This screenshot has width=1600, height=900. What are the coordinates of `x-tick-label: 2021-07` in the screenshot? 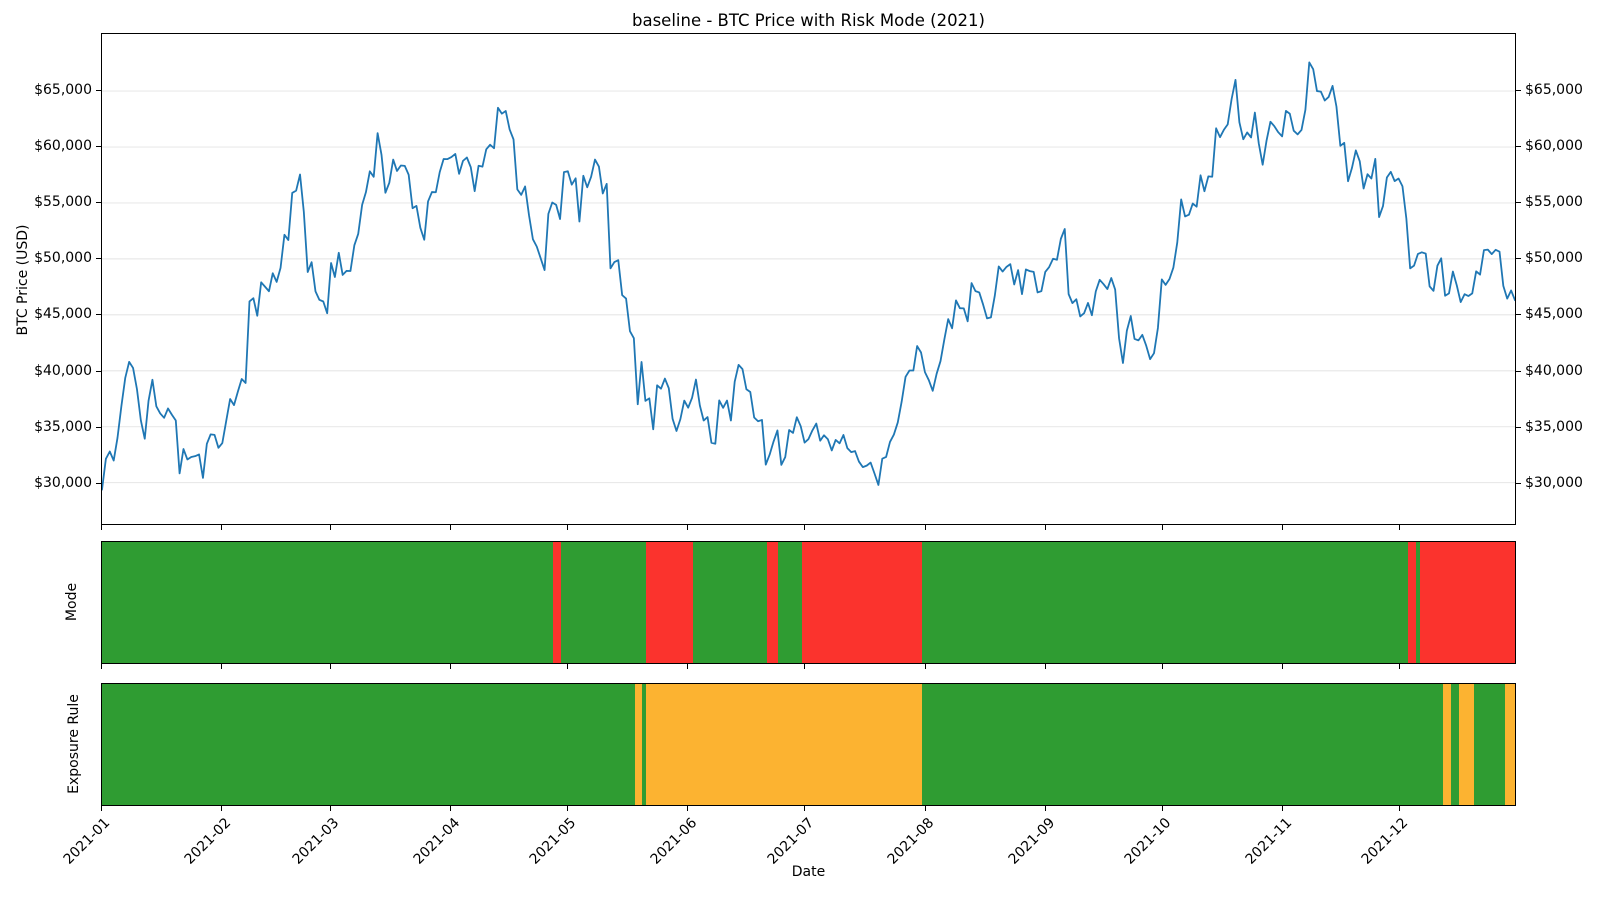 It's located at (790, 841).